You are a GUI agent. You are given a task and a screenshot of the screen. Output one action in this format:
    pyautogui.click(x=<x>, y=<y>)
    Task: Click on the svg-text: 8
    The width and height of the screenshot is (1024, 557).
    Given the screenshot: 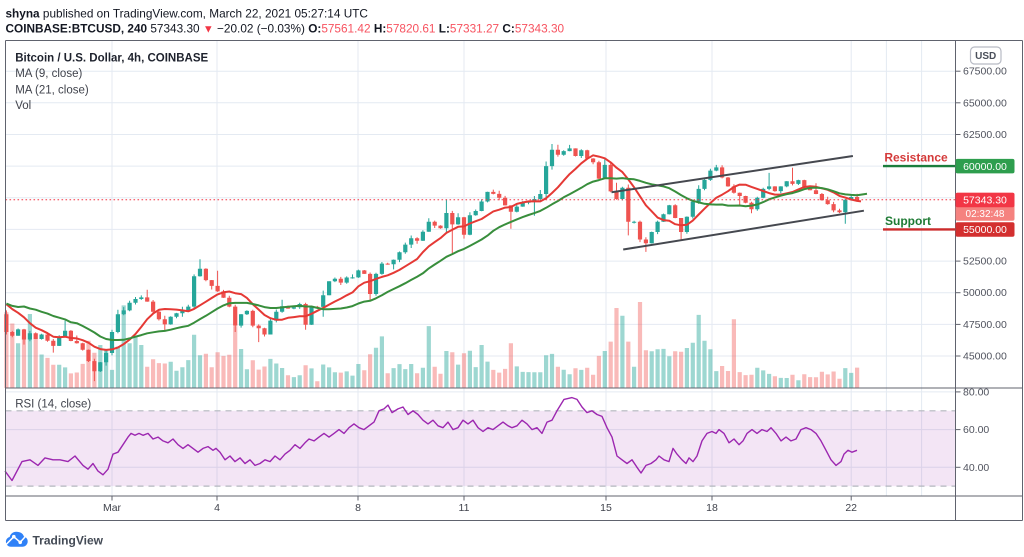 What is the action you would take?
    pyautogui.click(x=358, y=508)
    